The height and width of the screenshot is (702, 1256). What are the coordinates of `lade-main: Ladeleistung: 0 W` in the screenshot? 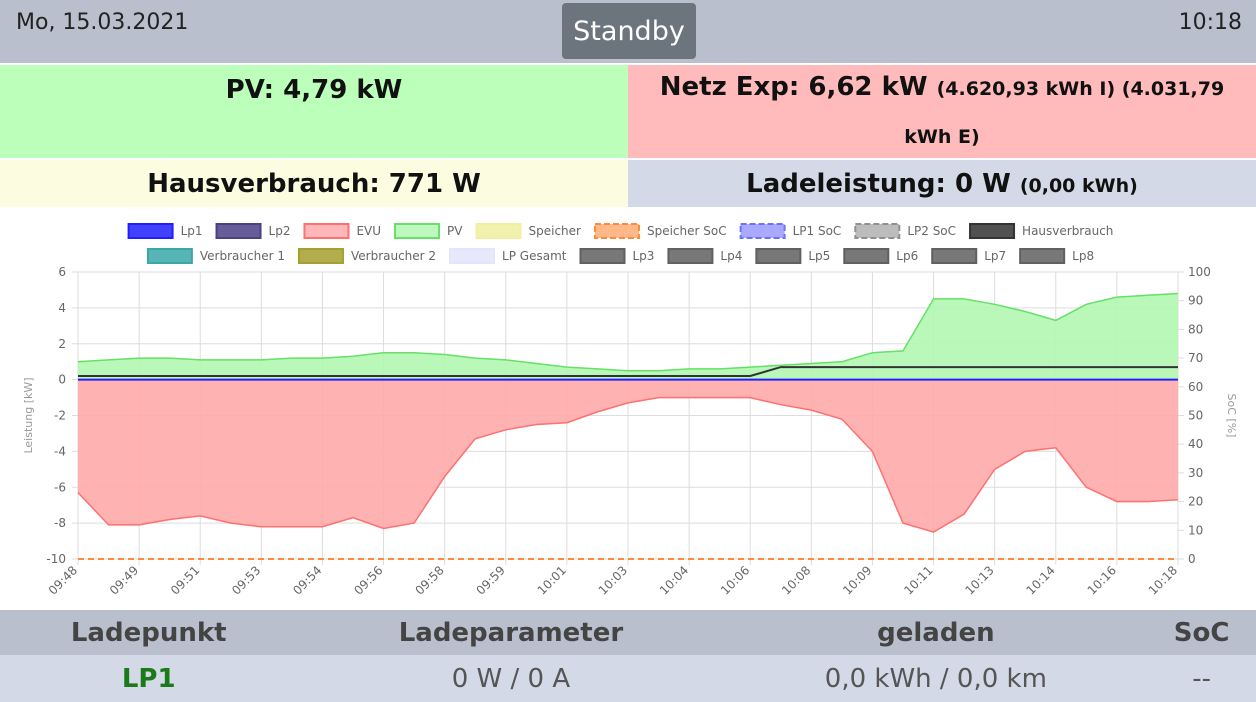 It's located at (878, 183).